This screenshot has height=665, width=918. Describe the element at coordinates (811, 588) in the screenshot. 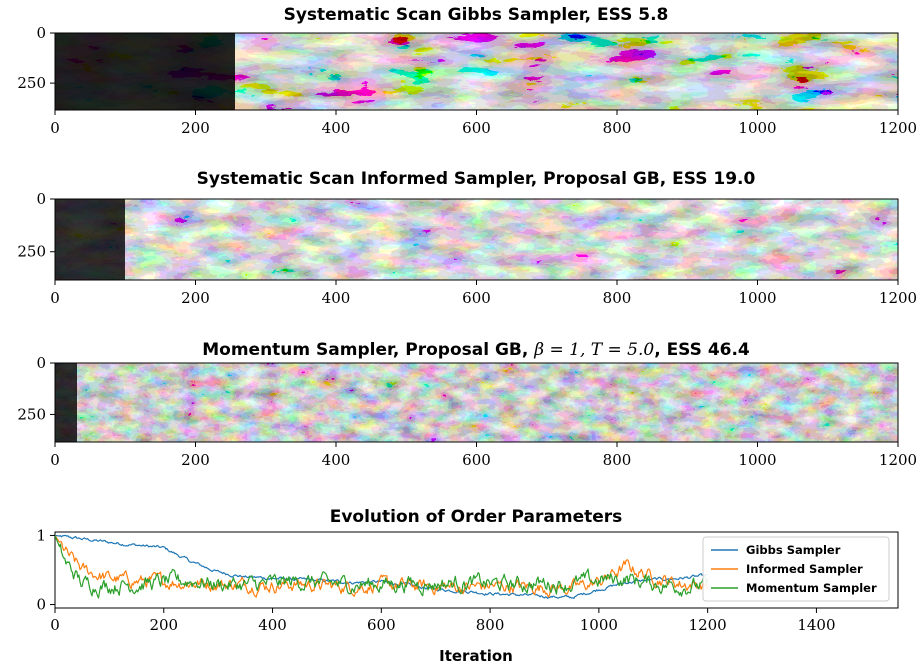

I see `legend-label: Momentum Sampler` at that location.